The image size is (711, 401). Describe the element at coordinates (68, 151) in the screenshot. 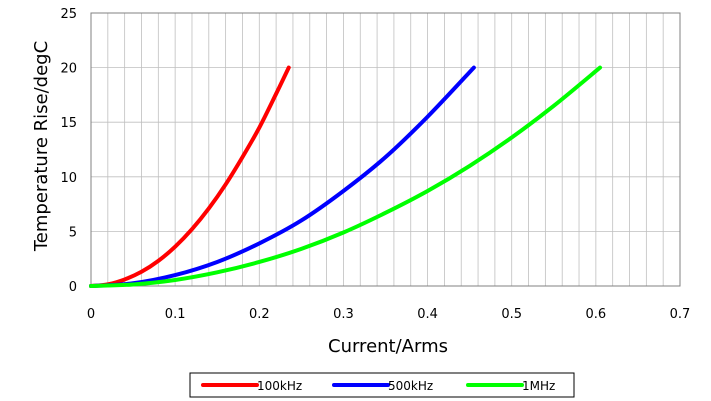

I see `y-axis-ticks: 0 5 10 15 20 25` at that location.